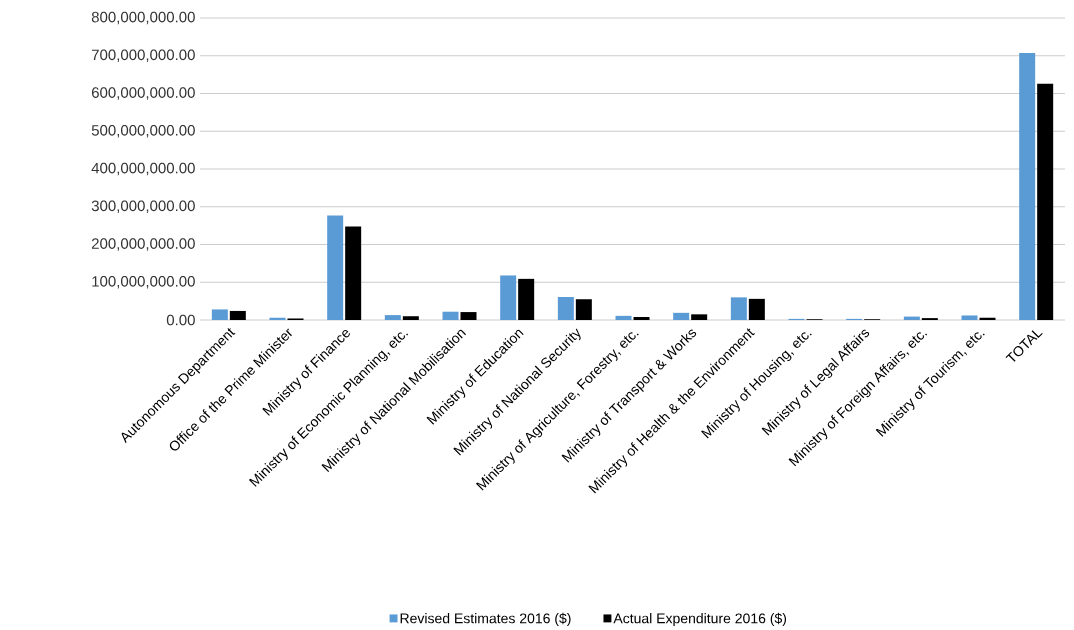 Image resolution: width=1074 pixels, height=630 pixels. What do you see at coordinates (700, 619) in the screenshot?
I see `legend-label: Actual Expenditure 2016 ($)` at bounding box center [700, 619].